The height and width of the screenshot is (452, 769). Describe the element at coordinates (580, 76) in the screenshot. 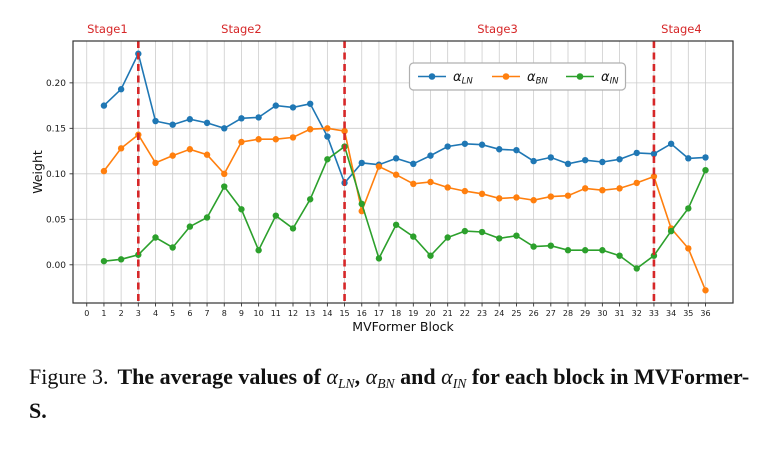

I see `legend-marker-alpha-in` at that location.